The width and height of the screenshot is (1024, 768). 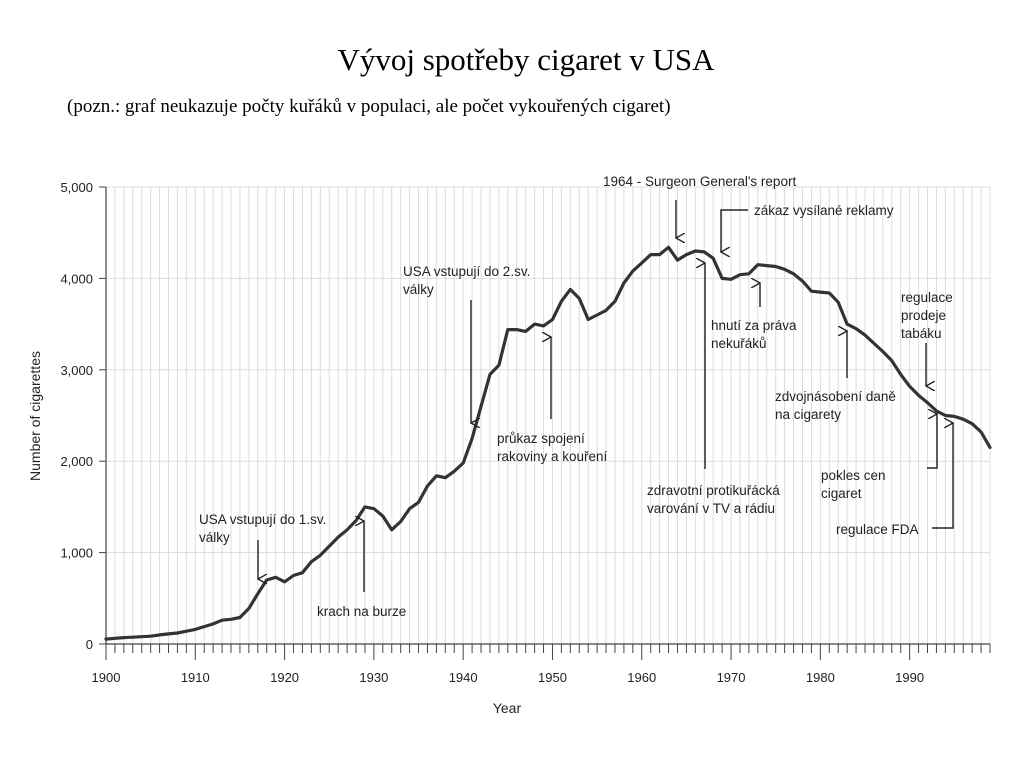 I want to click on annotation-text: rakoviny a kouření, so click(x=552, y=456).